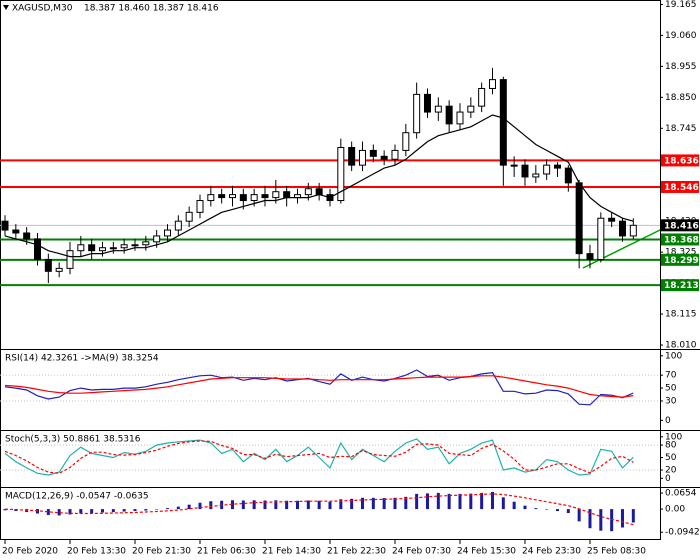 The image size is (700, 560). Describe the element at coordinates (671, 401) in the screenshot. I see `y-tick-label: 30` at that location.